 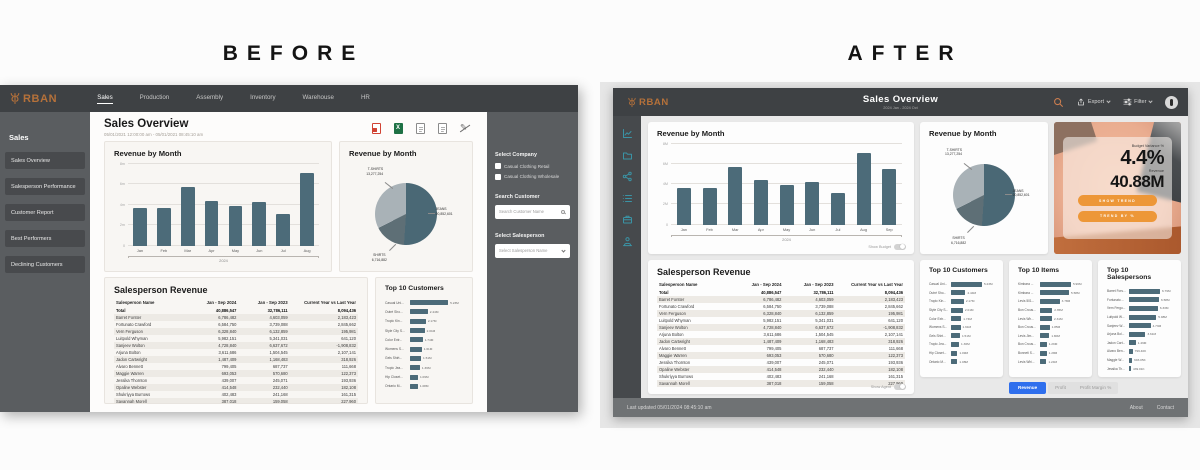 What do you see at coordinates (45, 264) in the screenshot?
I see `sidebar-item: Declining Customers` at bounding box center [45, 264].